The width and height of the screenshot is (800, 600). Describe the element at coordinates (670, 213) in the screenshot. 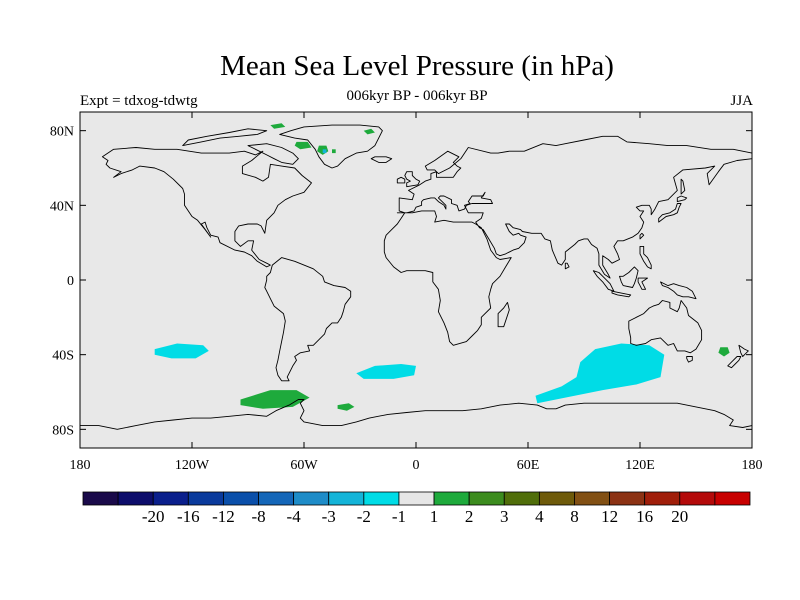

I see `coastline-japan` at that location.